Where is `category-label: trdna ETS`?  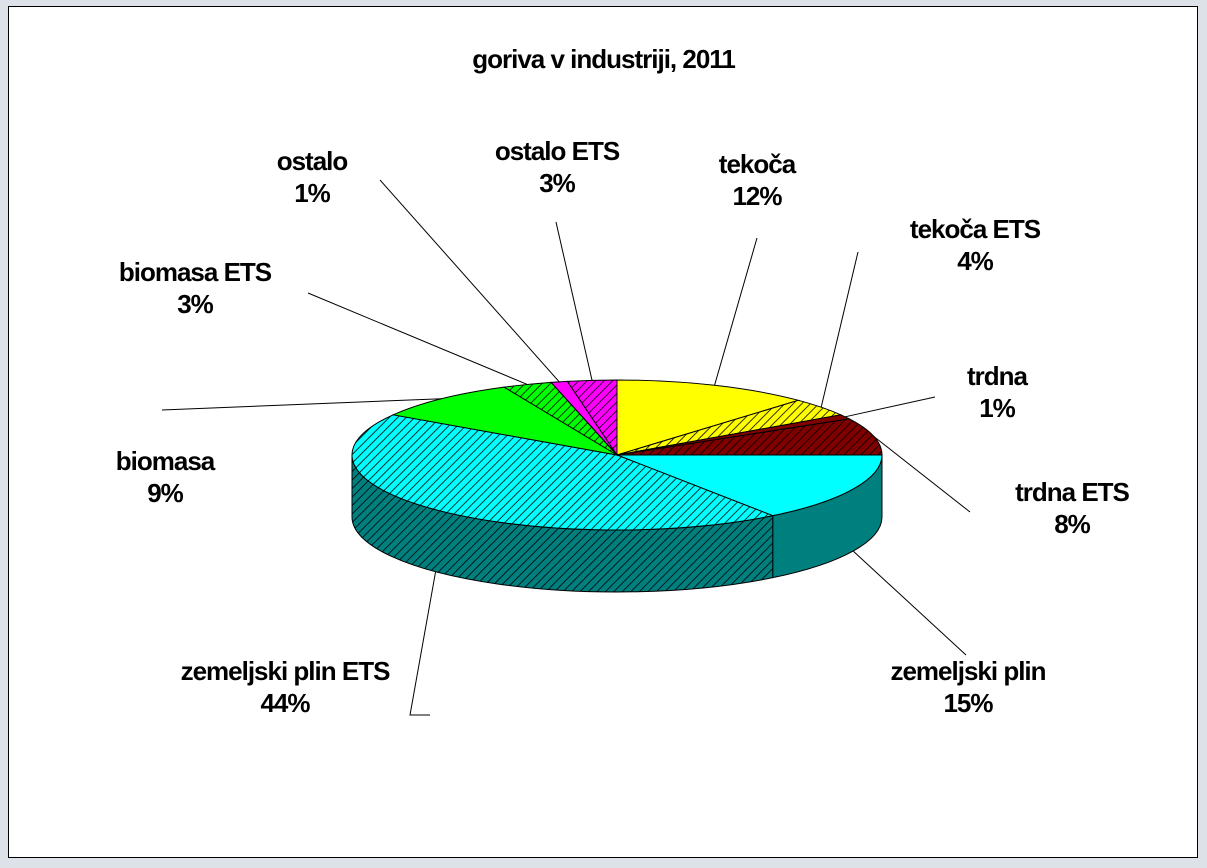
category-label: trdna ETS is located at coordinates (1072, 492).